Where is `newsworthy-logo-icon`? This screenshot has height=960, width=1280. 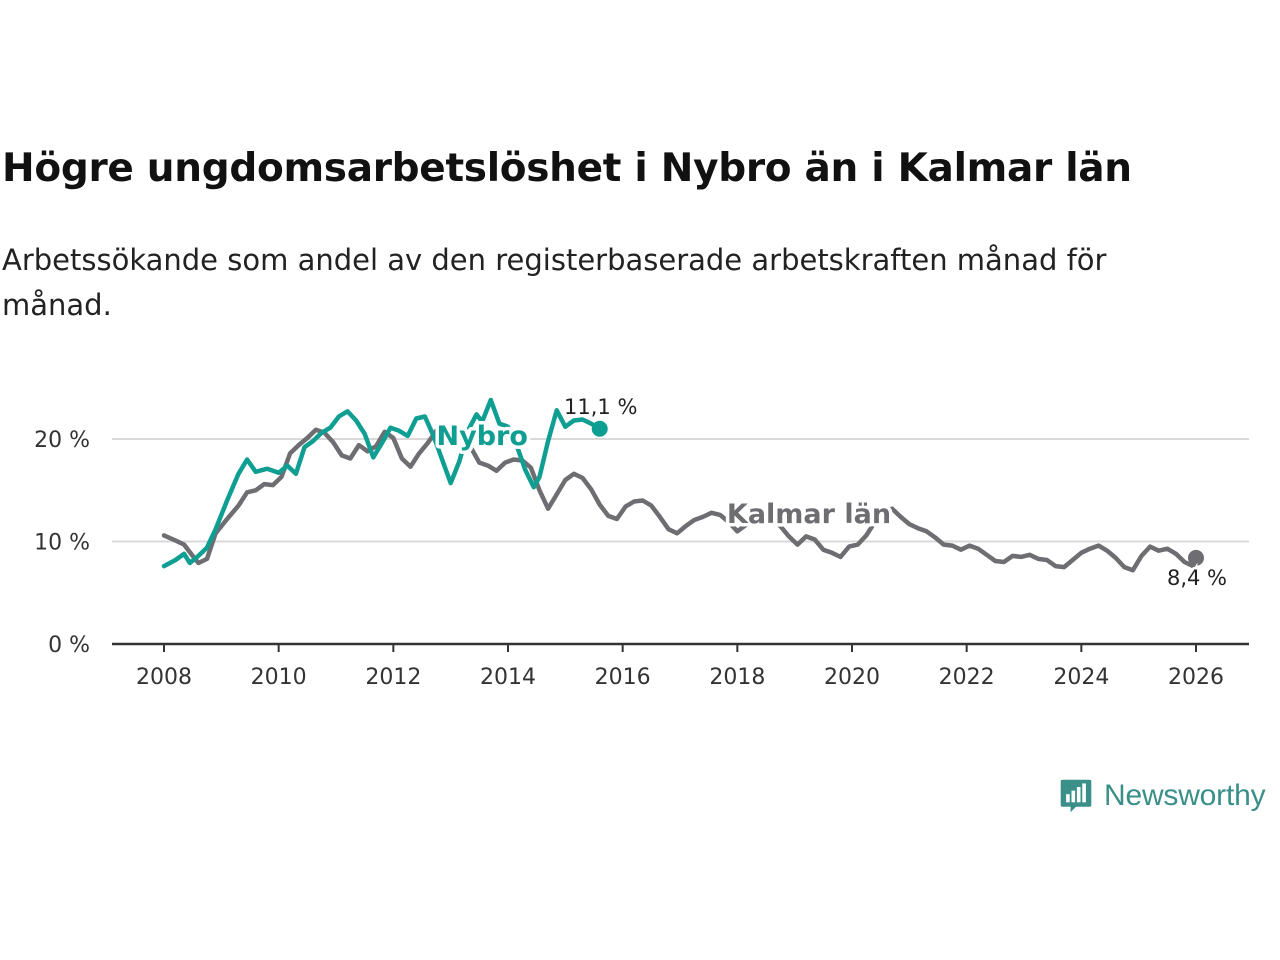 newsworthy-logo-icon is located at coordinates (1076, 796).